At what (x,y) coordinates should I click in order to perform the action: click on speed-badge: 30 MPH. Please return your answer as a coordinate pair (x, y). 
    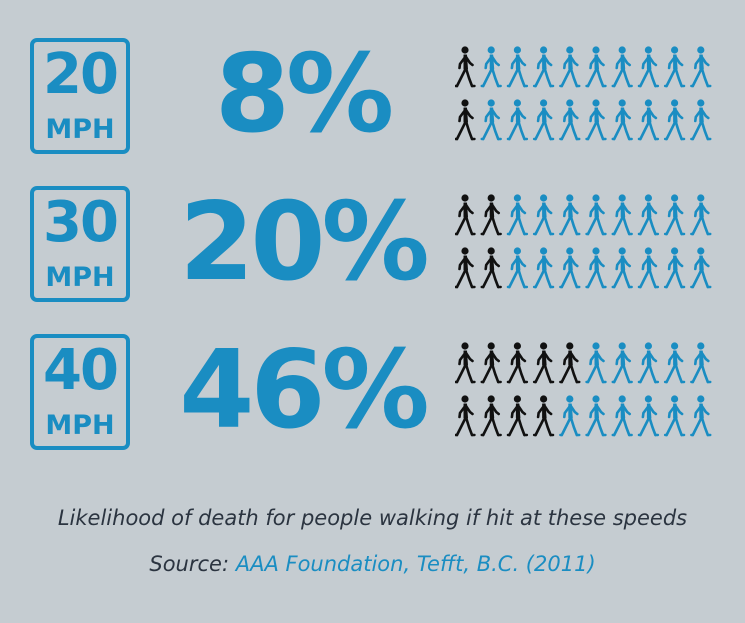
    Looking at the image, I should click on (80, 244).